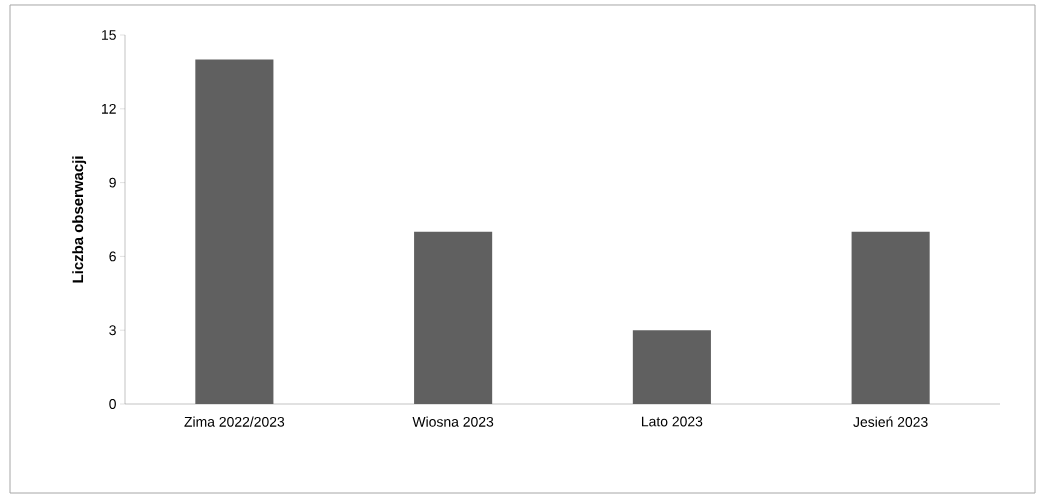 The height and width of the screenshot is (497, 1044). I want to click on y-tick-label: 3, so click(112, 330).